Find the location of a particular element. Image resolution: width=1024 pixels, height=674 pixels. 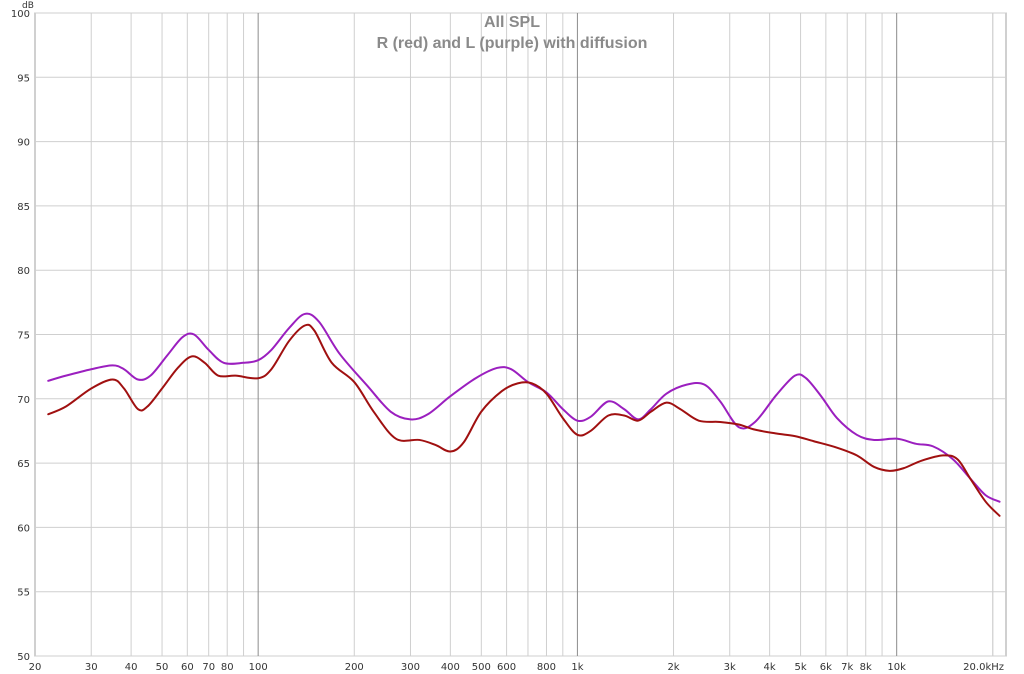

y-tick-label: 70 is located at coordinates (23, 400).